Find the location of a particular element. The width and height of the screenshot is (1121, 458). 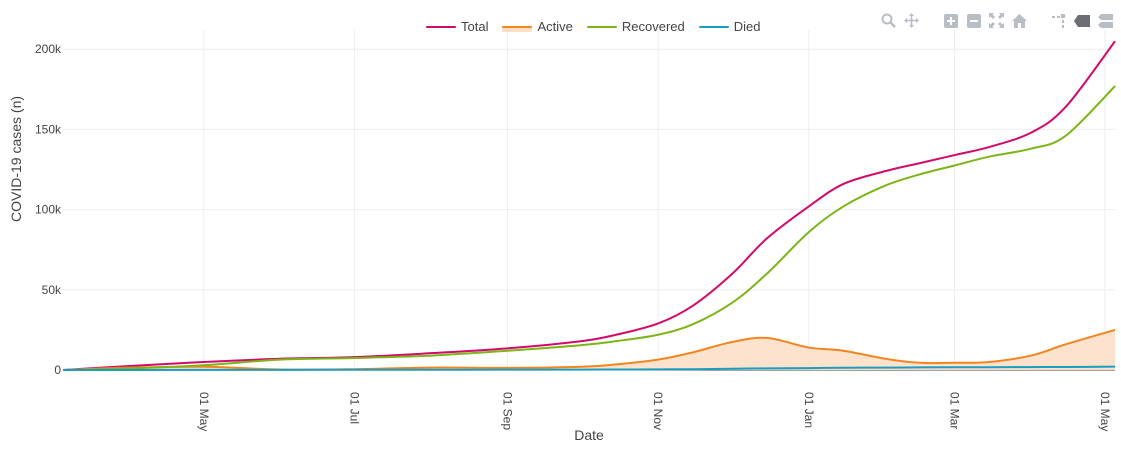

active-area-fill is located at coordinates (589, 349).